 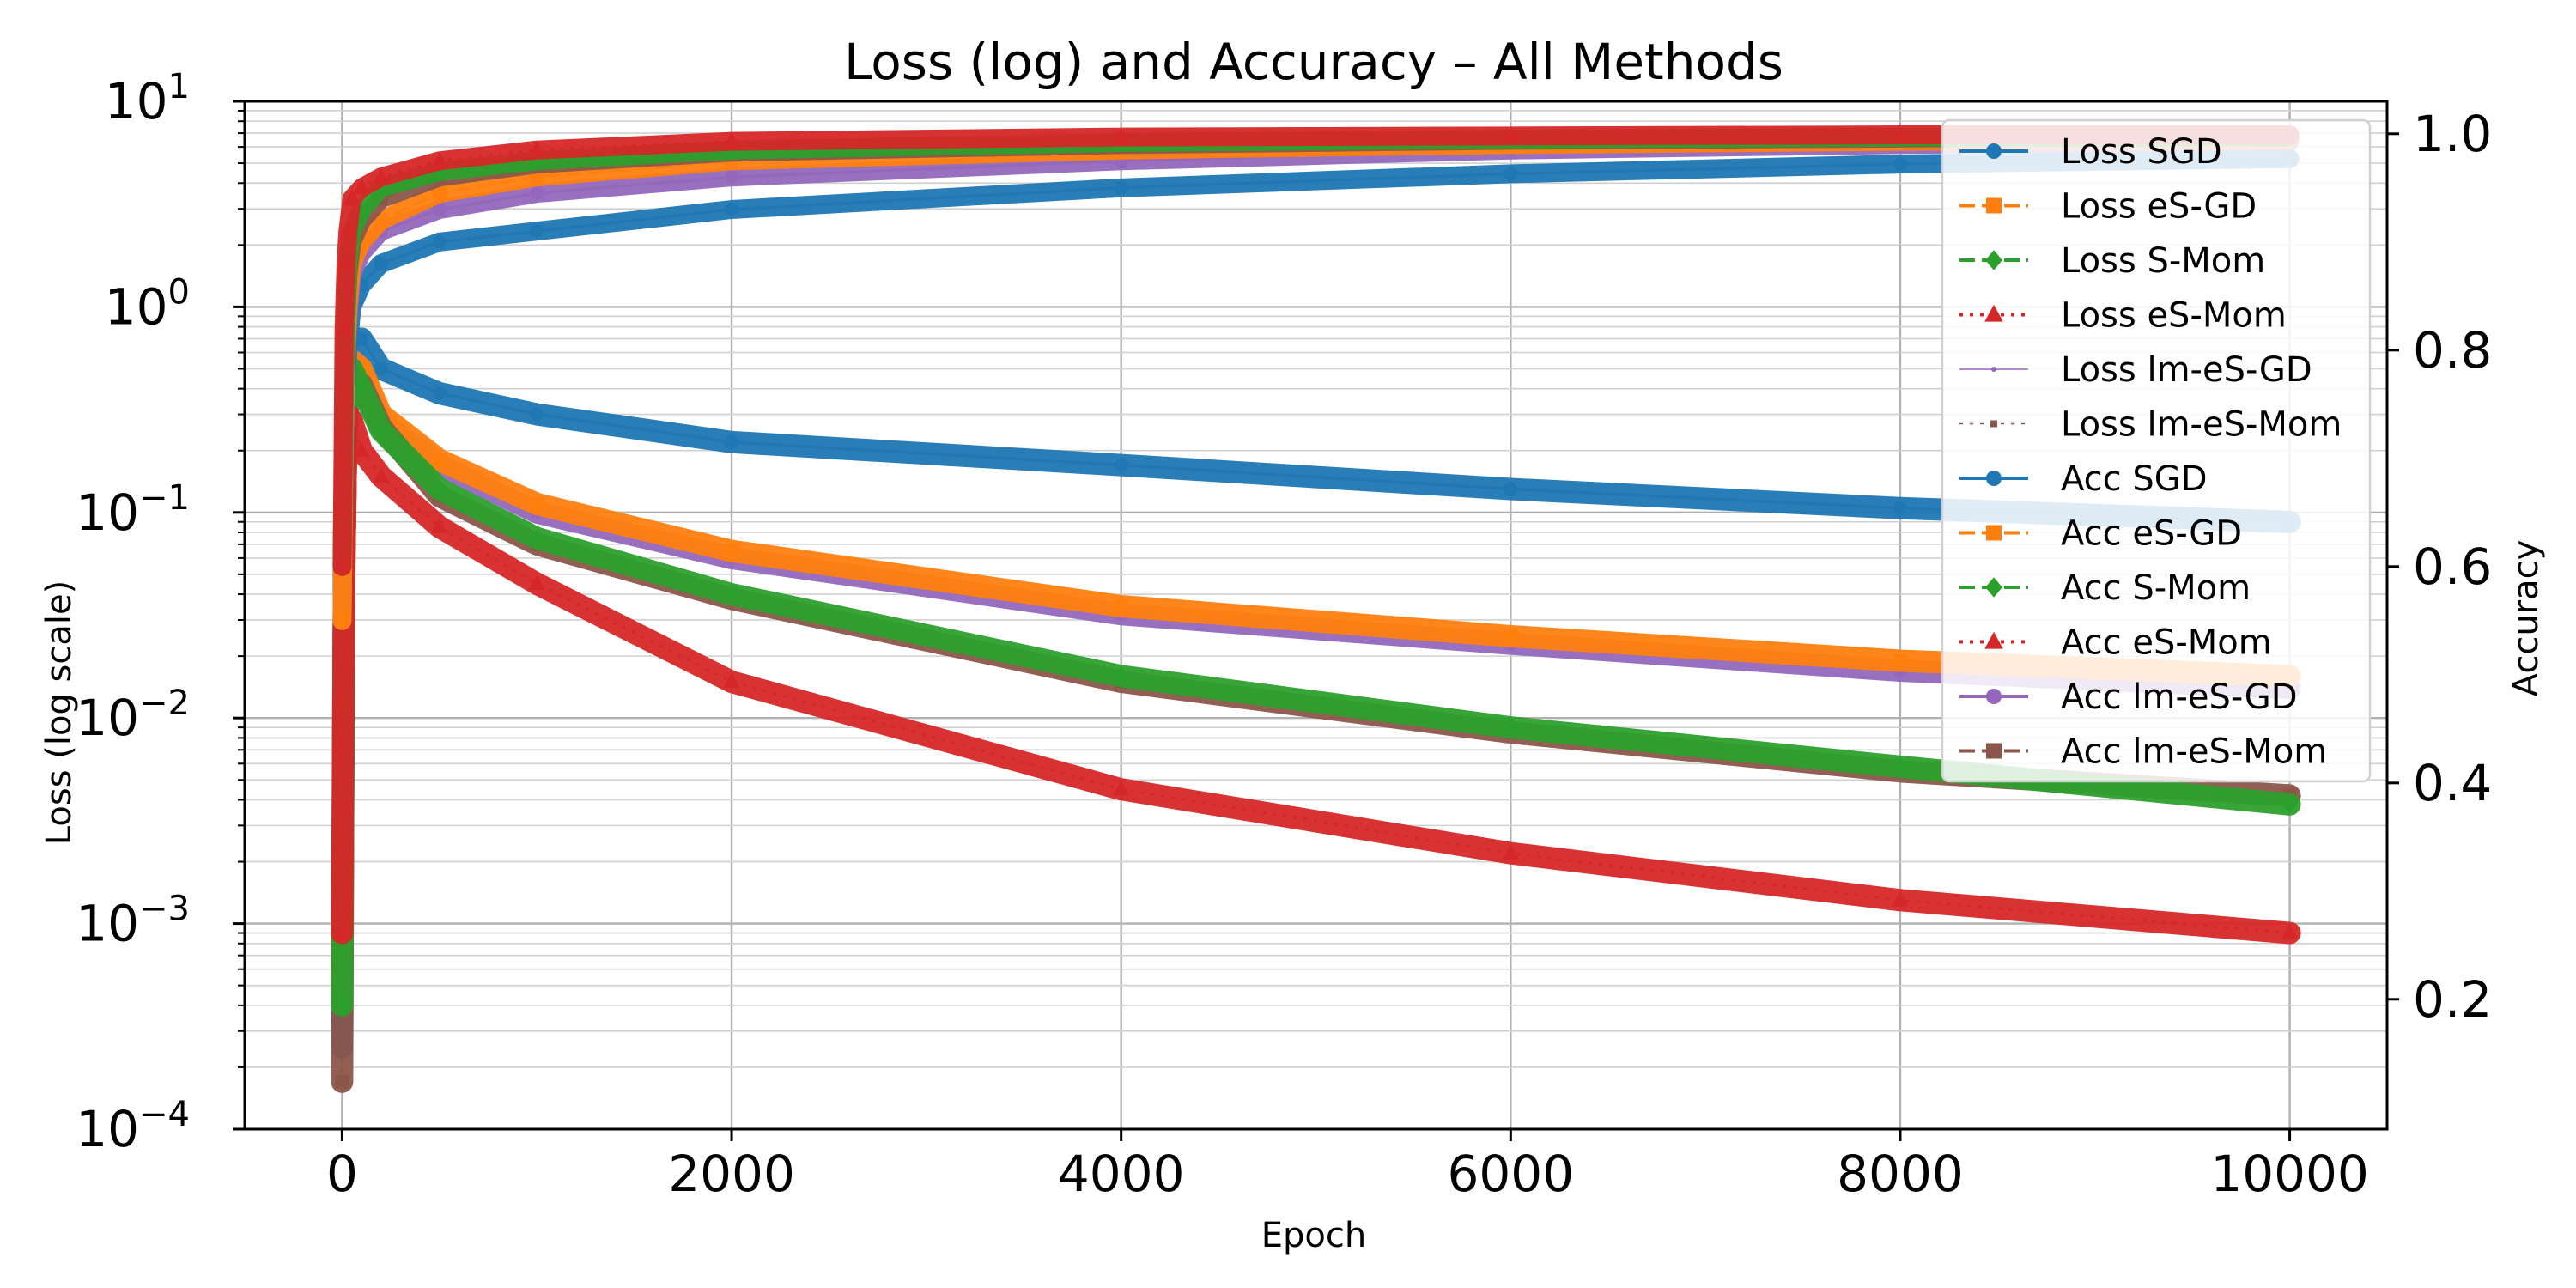 I want to click on legend-entry: Acc lm-eS-GD, so click(x=2128, y=697).